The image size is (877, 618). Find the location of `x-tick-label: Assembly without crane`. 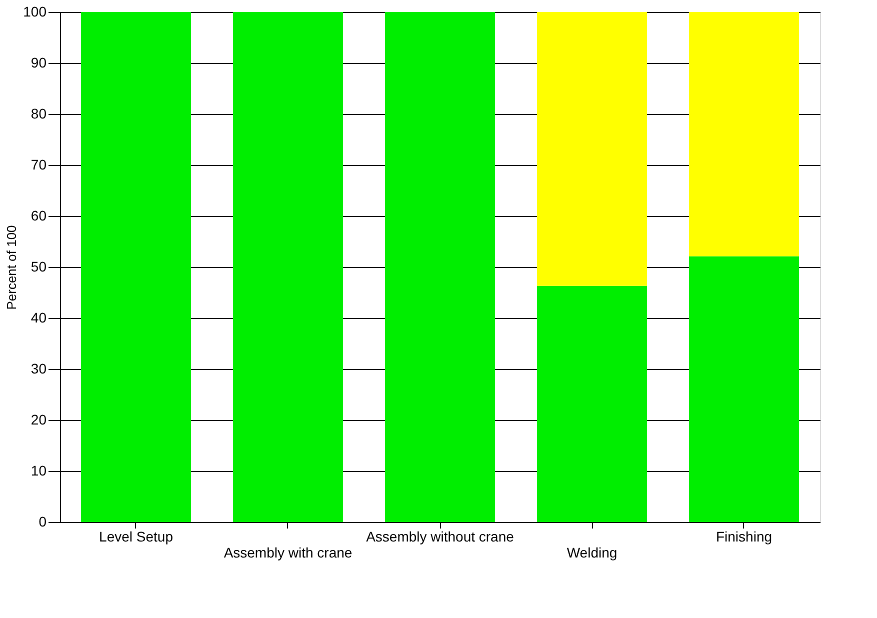

x-tick-label: Assembly without crane is located at coordinates (440, 536).